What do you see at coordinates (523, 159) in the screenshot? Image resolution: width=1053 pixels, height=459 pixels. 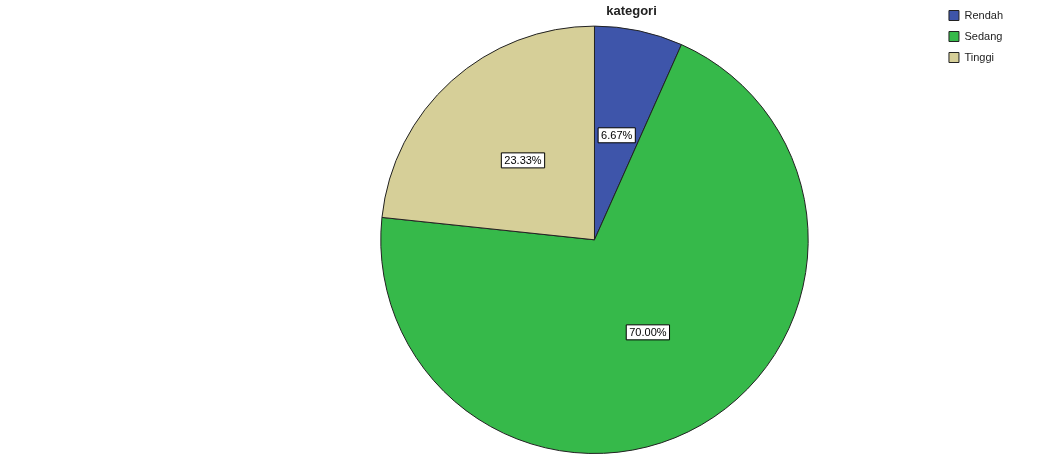 I see `data-label: 23.33%` at bounding box center [523, 159].